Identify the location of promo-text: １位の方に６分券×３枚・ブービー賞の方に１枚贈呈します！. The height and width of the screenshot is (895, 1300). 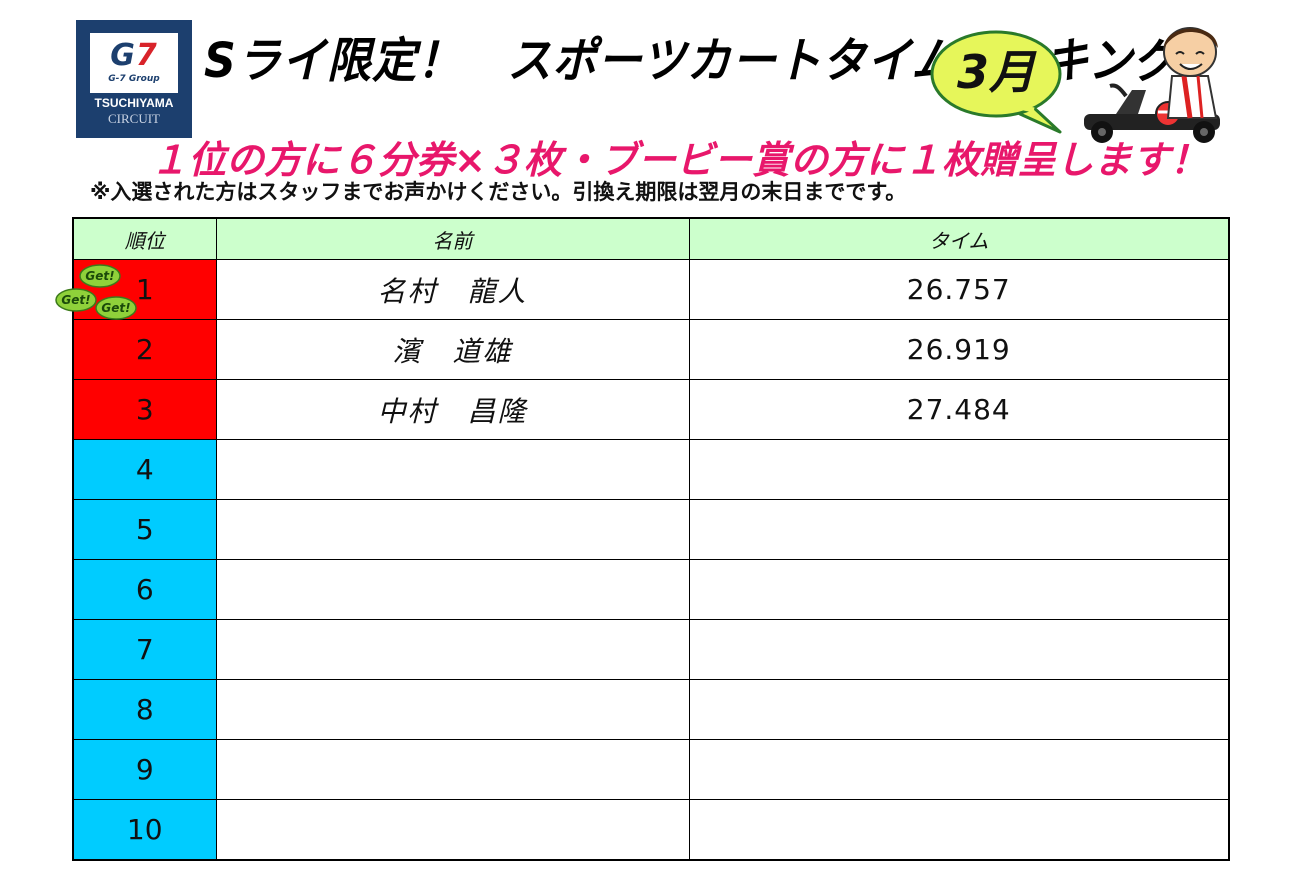
(679, 160).